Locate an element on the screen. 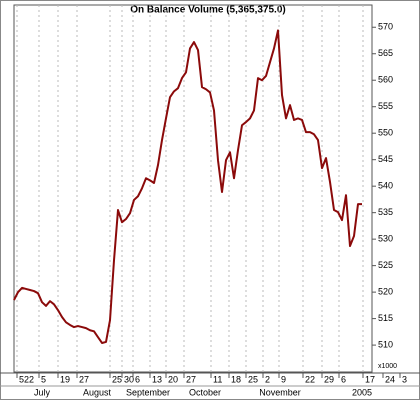  y-tick-label: 515 is located at coordinates (385, 318).